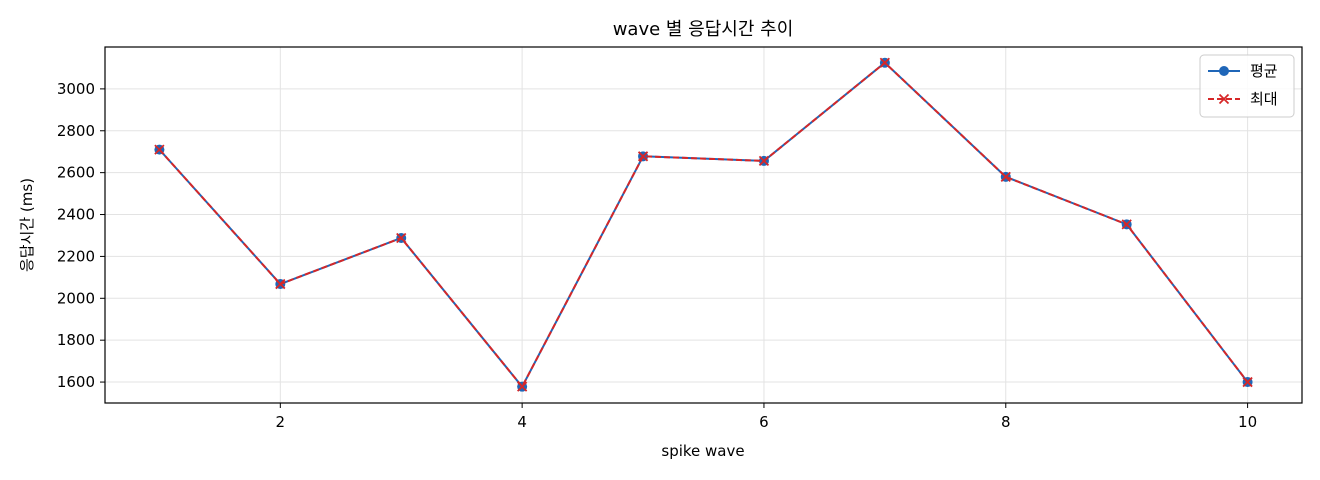  I want to click on legend-marker-2-stroke, so click(1224, 99).